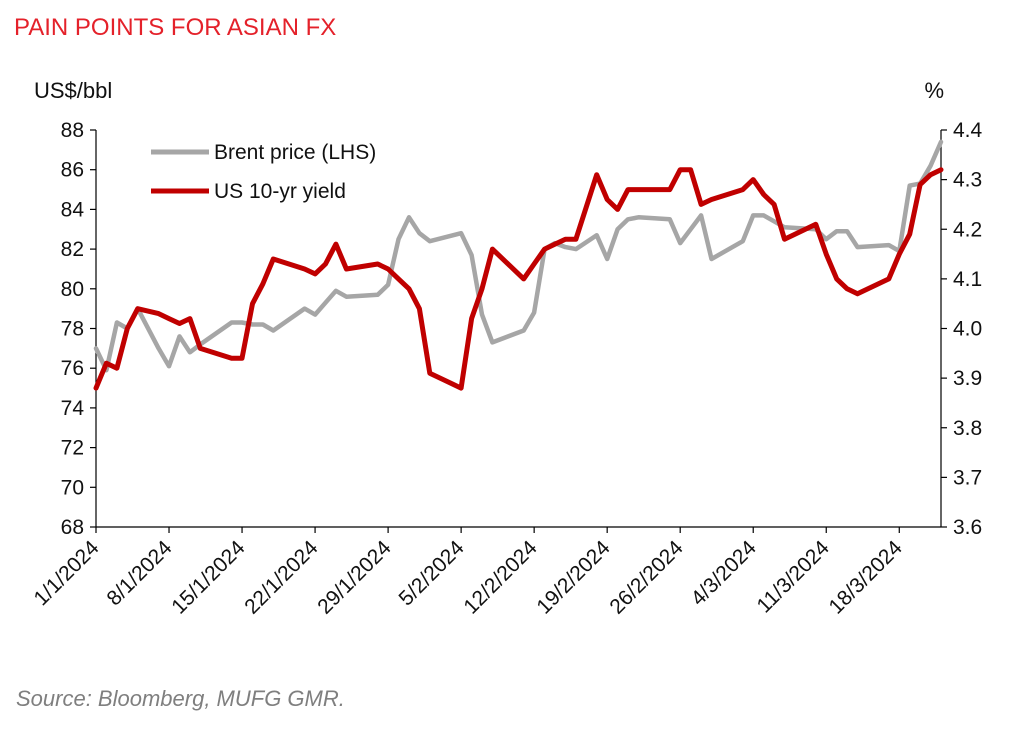 The height and width of the screenshot is (746, 1022). Describe the element at coordinates (967, 378) in the screenshot. I see `right-tick-label: 3.9` at that location.